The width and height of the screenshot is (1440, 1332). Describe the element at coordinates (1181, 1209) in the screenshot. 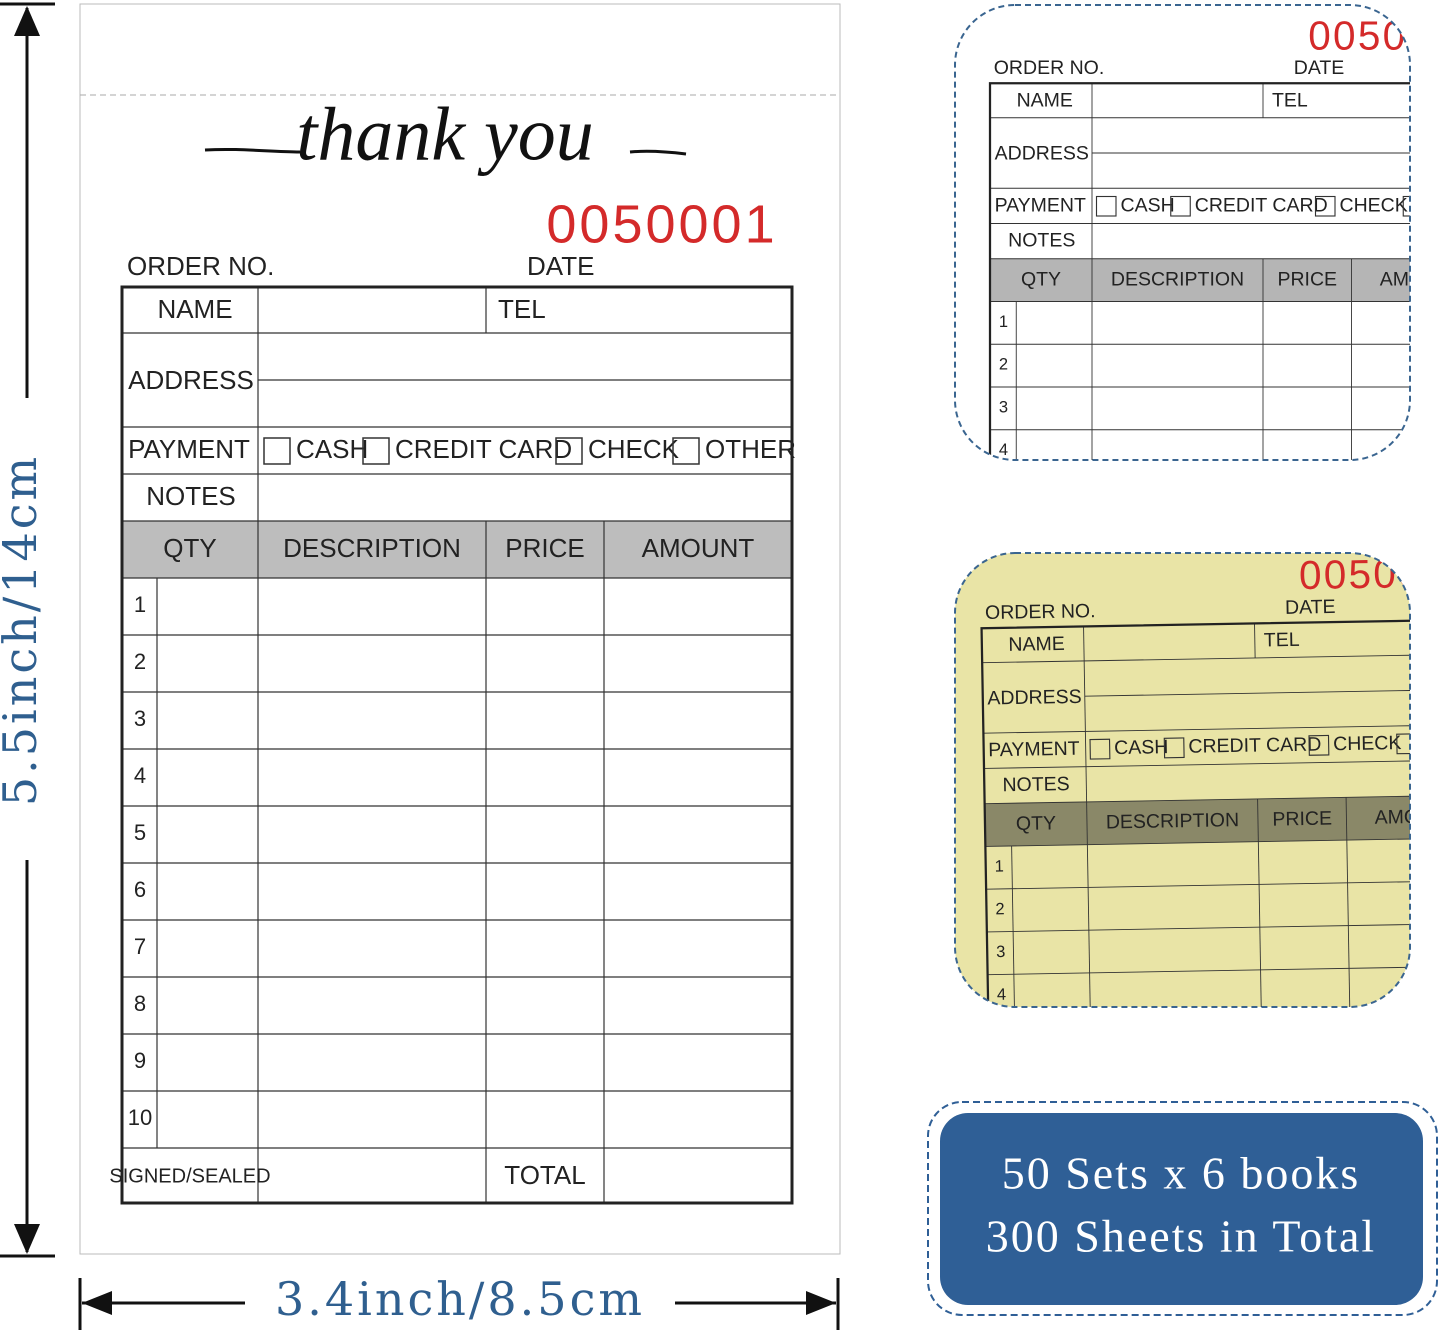

I see `badge` at that location.